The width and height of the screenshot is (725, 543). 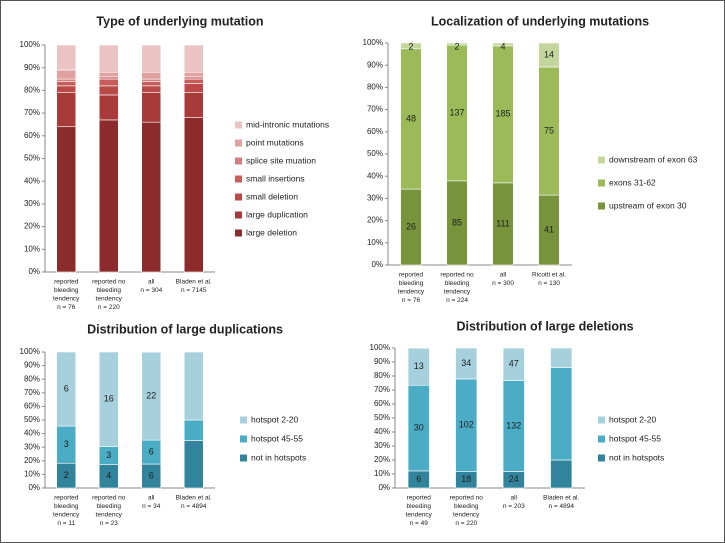 What do you see at coordinates (272, 196) in the screenshot?
I see `legend-label: small deletion` at bounding box center [272, 196].